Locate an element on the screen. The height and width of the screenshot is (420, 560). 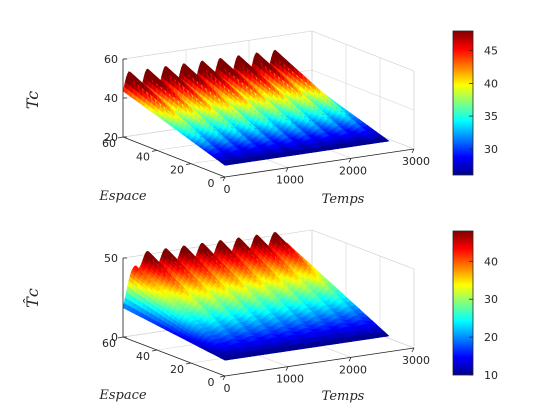
colorbar-tick-label: 40 is located at coordinates (491, 83).